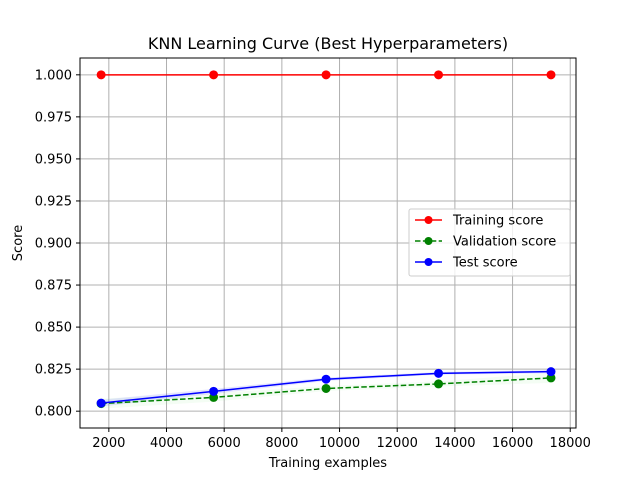 This screenshot has width=640, height=480. Describe the element at coordinates (485, 263) in the screenshot. I see `test-score-legend-label: Test score` at that location.